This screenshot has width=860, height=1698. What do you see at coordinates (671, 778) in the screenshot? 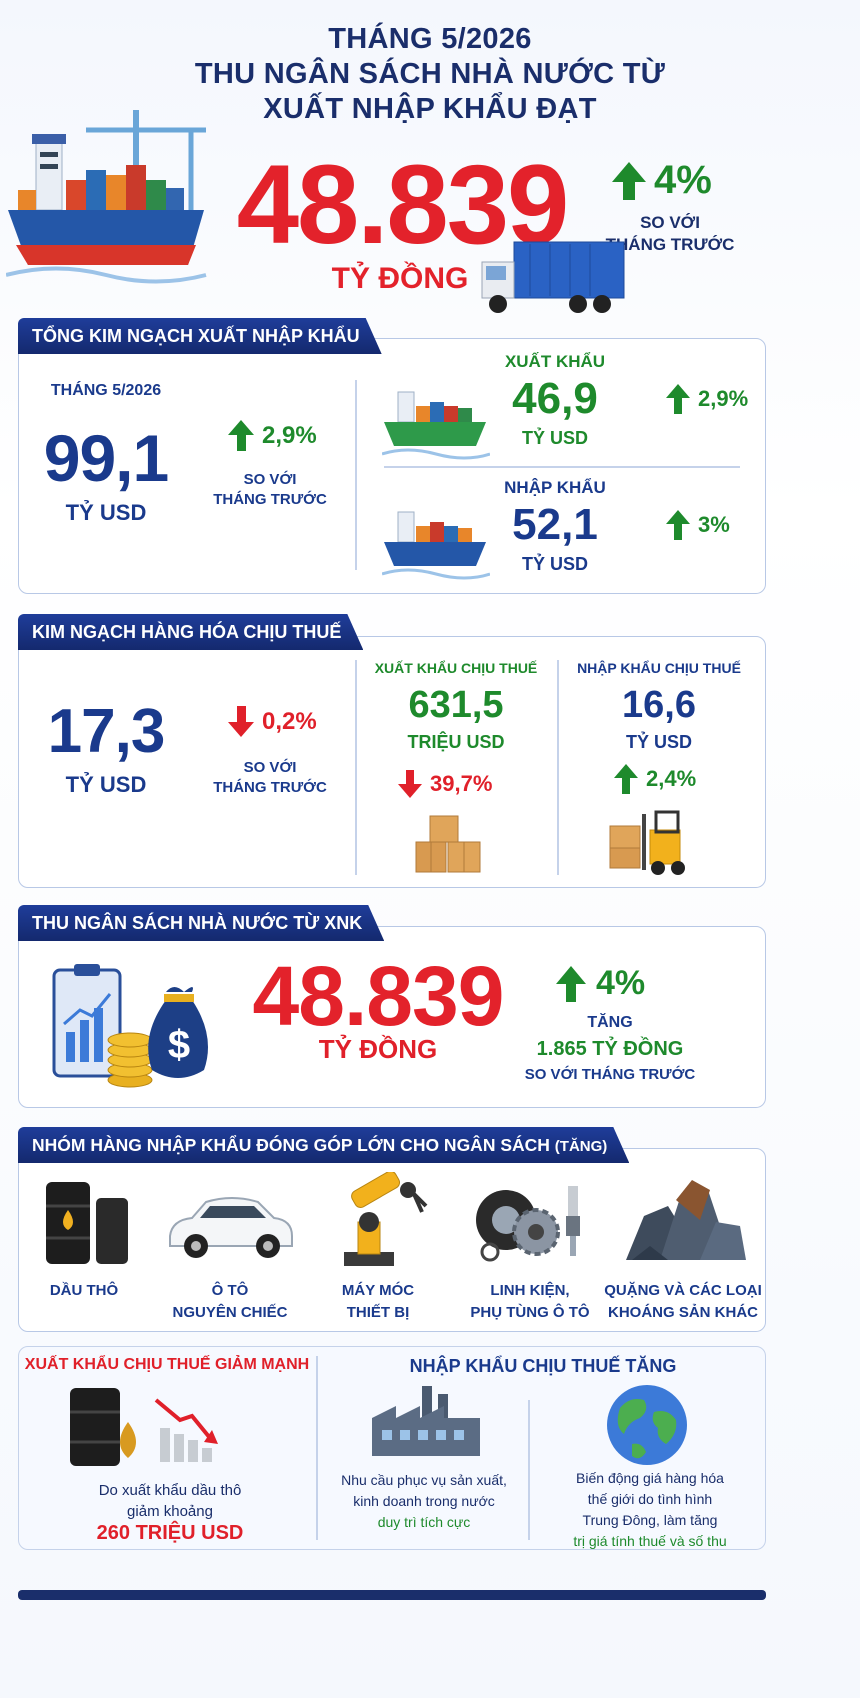
I see `taxable-import-change-value: 2,4%` at bounding box center [671, 778].